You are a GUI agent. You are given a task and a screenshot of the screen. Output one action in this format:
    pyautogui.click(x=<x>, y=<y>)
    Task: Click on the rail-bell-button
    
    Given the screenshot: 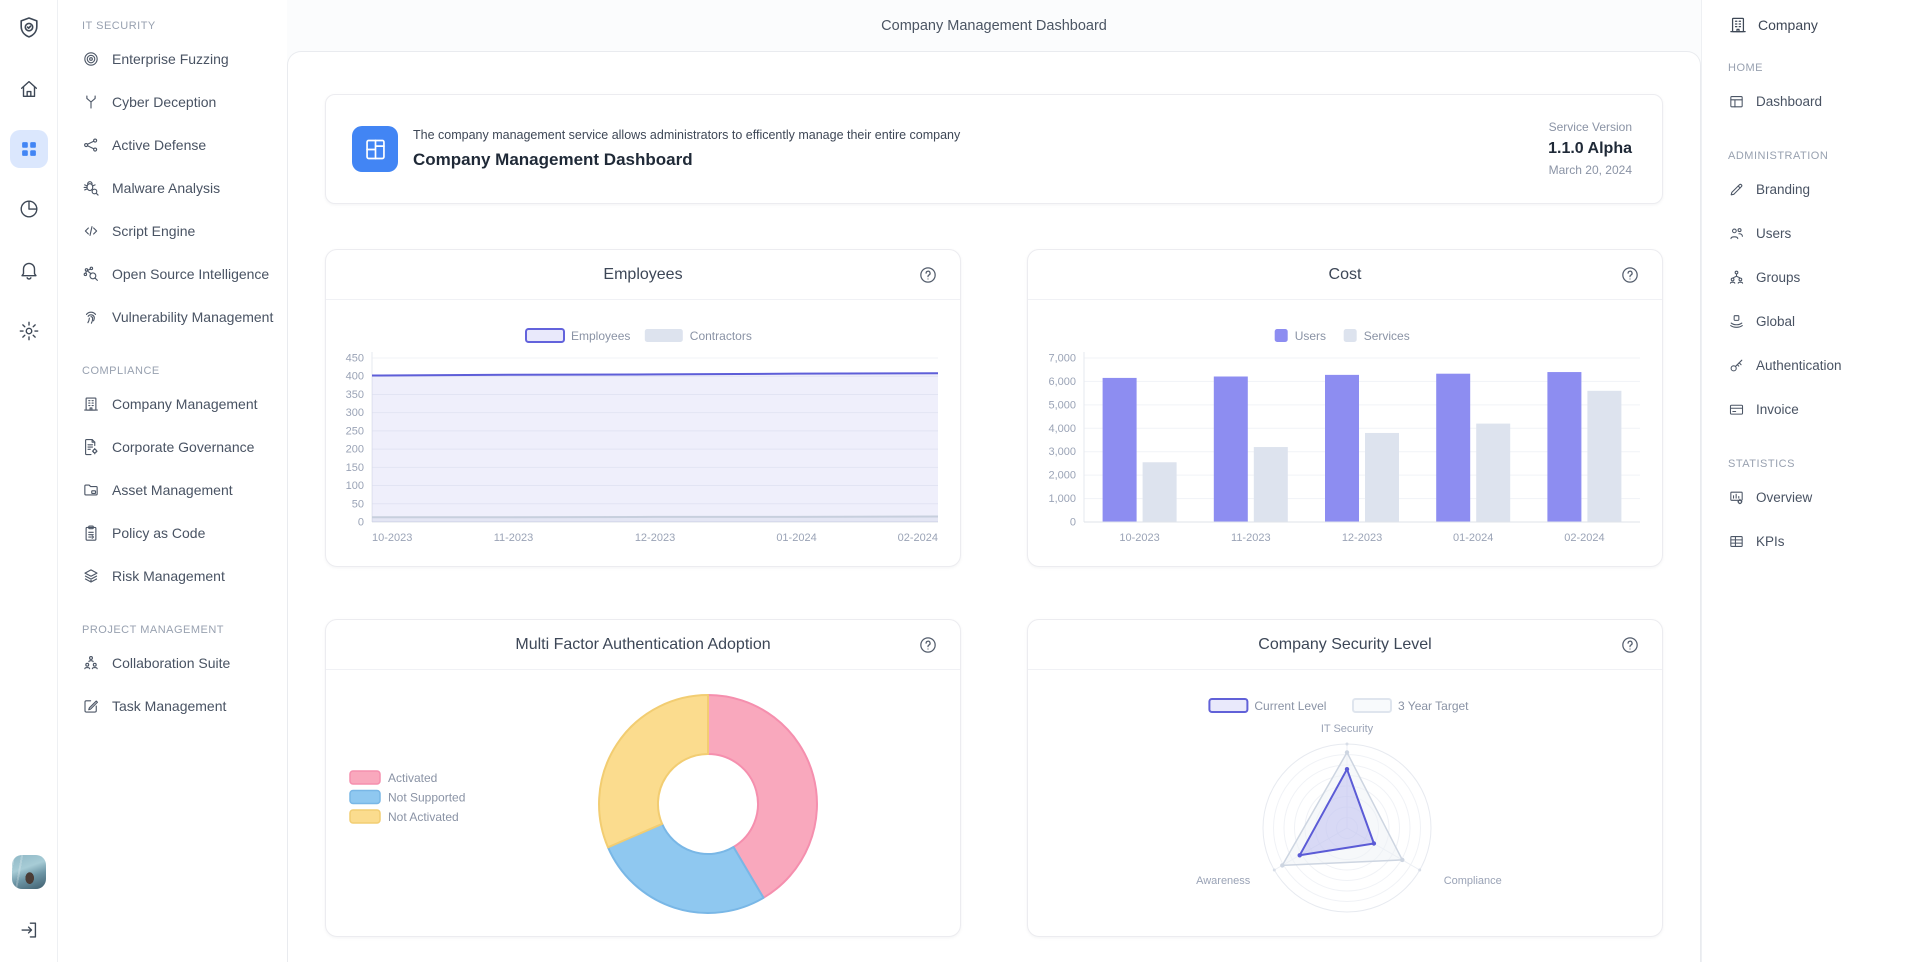 What is the action you would take?
    pyautogui.click(x=29, y=270)
    